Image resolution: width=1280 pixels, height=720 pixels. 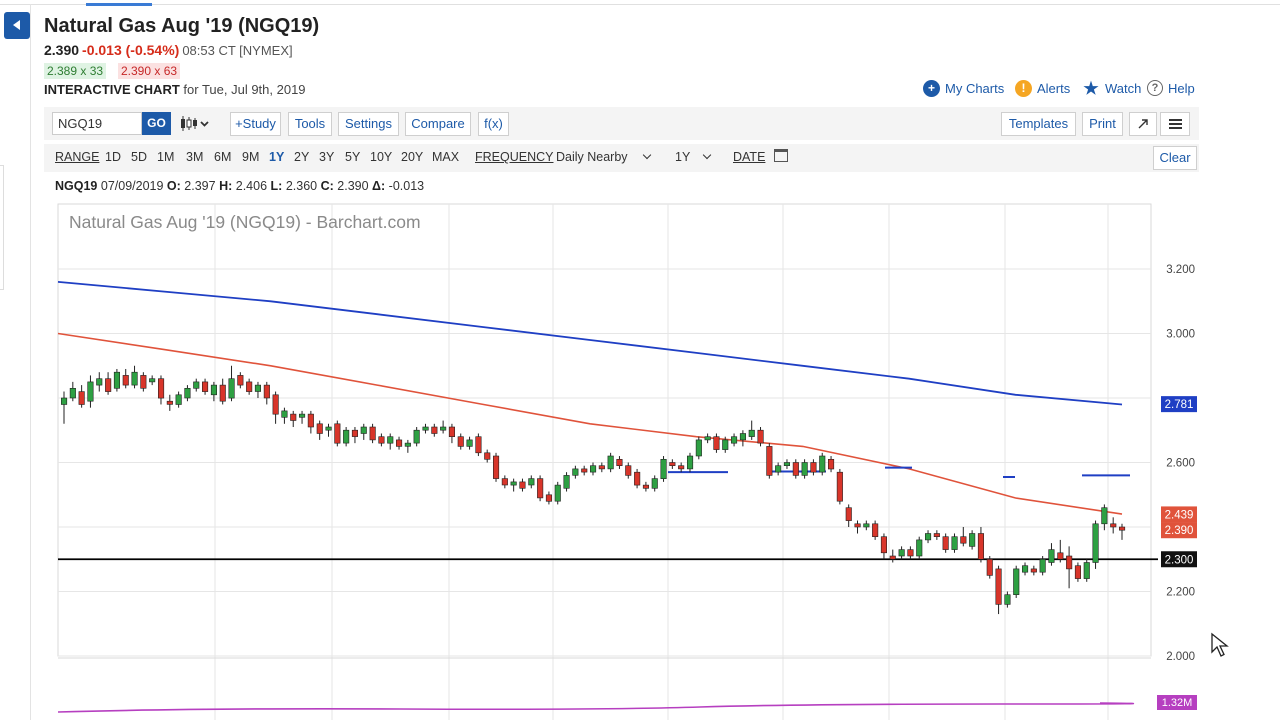 What do you see at coordinates (223, 157) in the screenshot?
I see `range-option-6m: 6M` at bounding box center [223, 157].